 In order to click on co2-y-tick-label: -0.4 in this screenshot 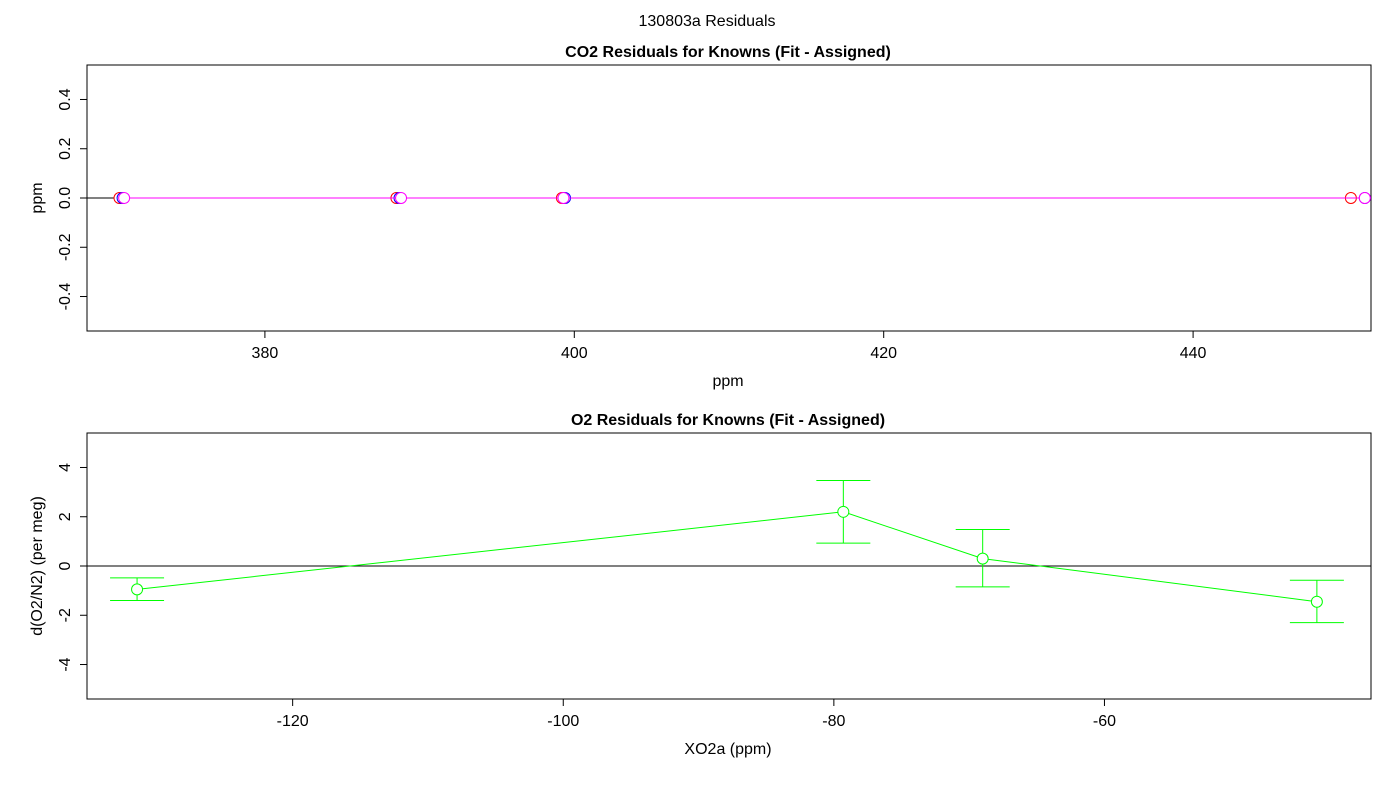, I will do `click(65, 297)`.